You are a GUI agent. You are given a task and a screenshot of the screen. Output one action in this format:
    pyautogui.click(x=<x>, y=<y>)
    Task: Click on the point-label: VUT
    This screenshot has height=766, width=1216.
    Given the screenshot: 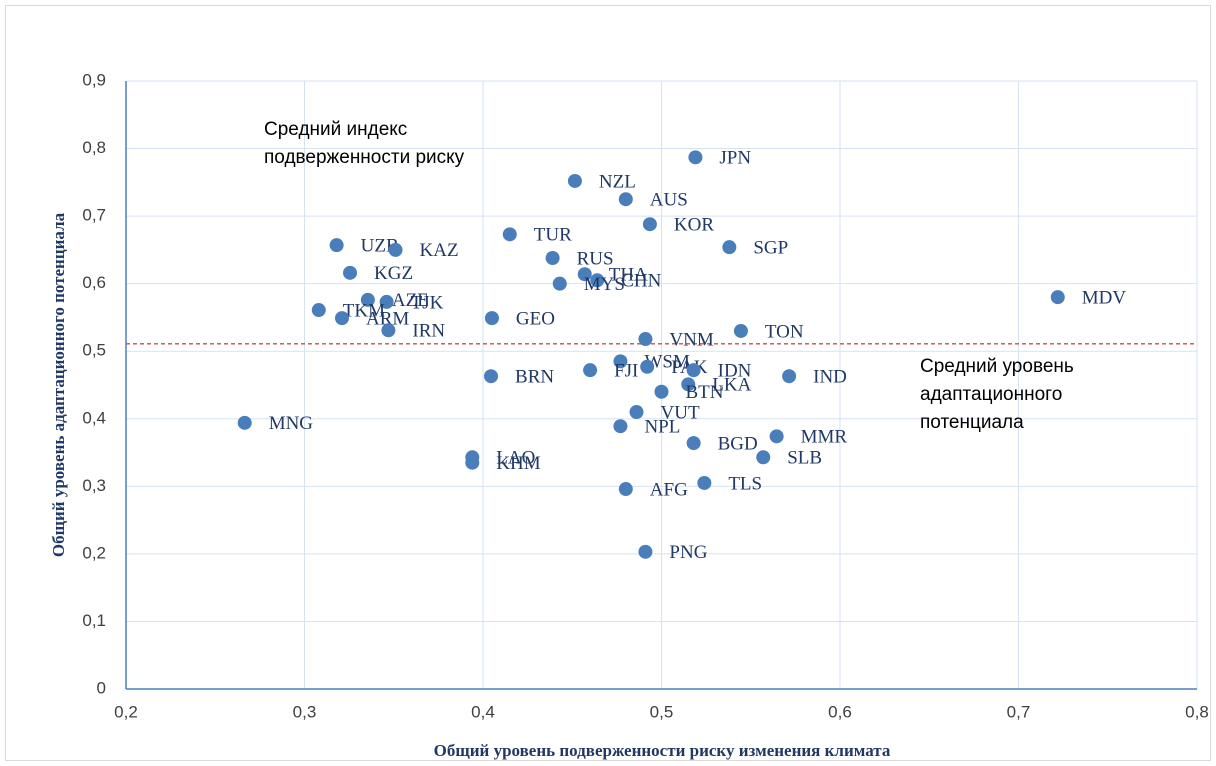 What is the action you would take?
    pyautogui.click(x=680, y=412)
    